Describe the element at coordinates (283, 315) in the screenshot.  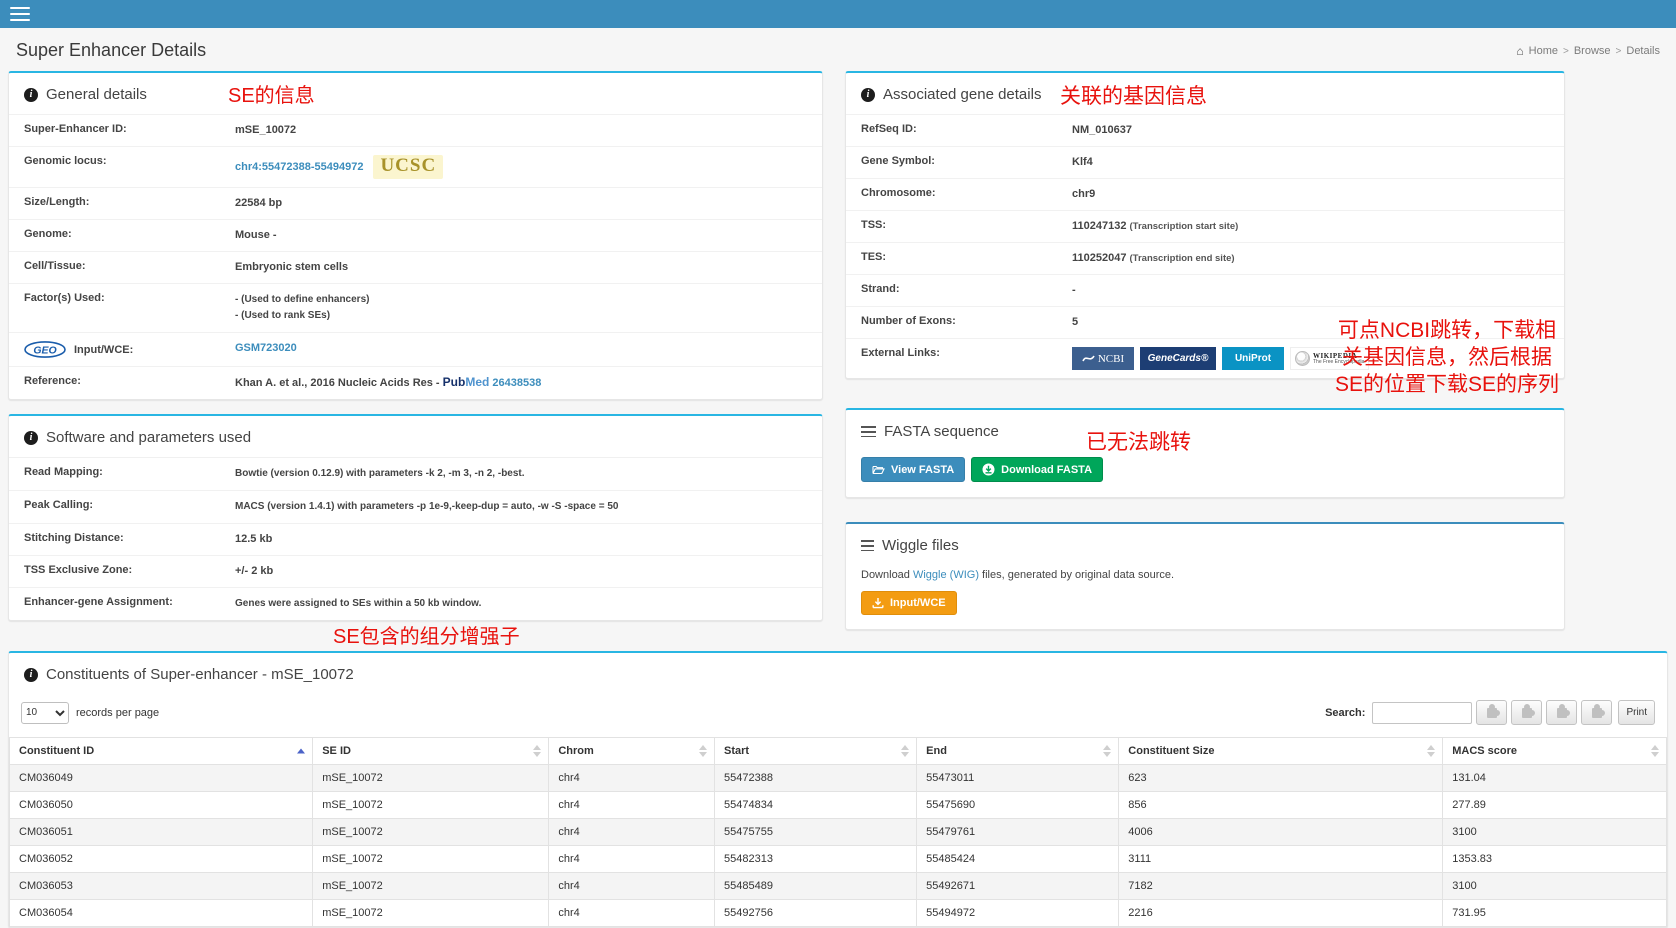
I see `factor-rank-ses: - (Used to rank SEs)` at that location.